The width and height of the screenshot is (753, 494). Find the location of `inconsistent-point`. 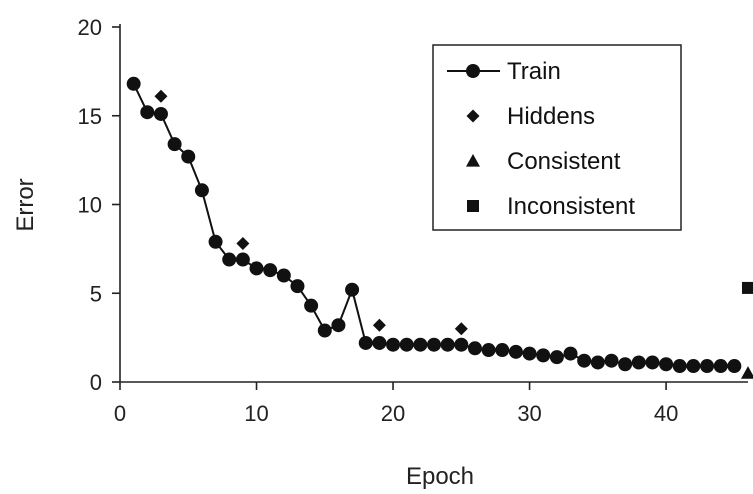

inconsistent-point is located at coordinates (747, 287).